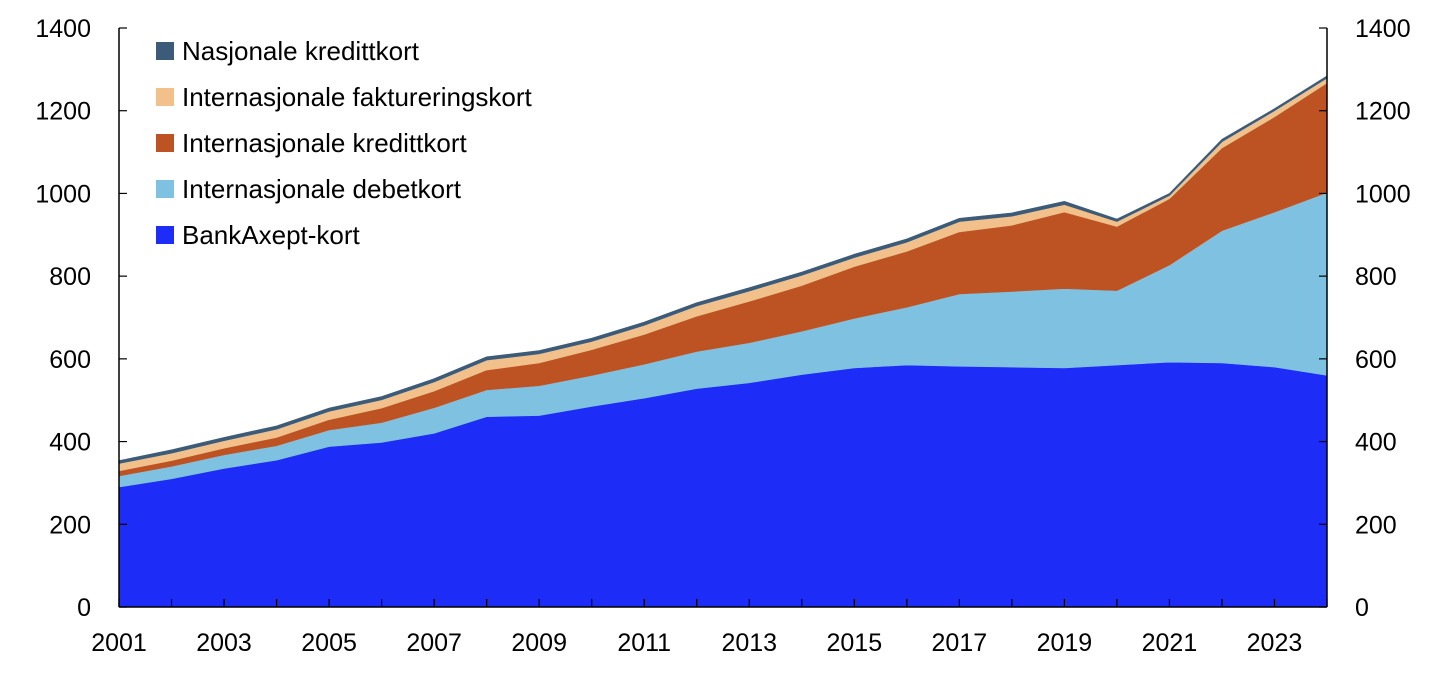 The height and width of the screenshot is (674, 1445). Describe the element at coordinates (1170, 643) in the screenshot. I see `x-tick-label: 2021` at that location.